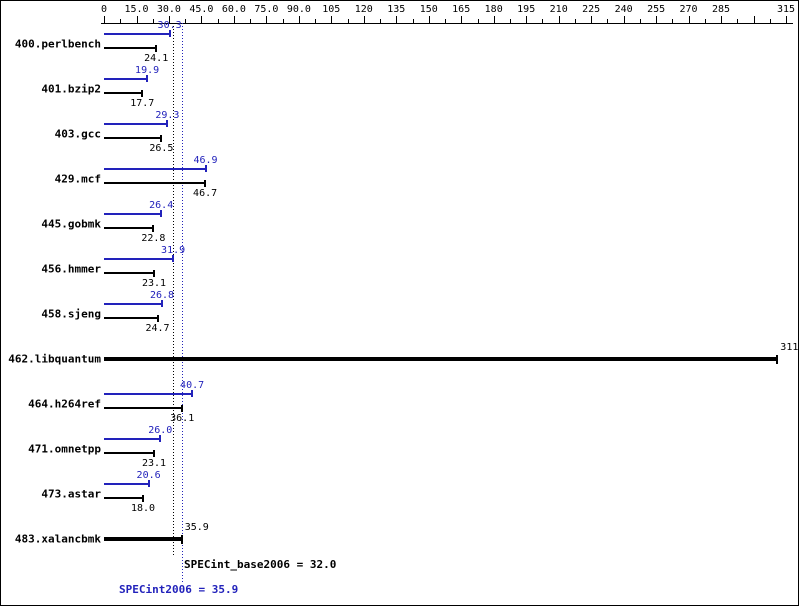 The width and height of the screenshot is (799, 606). I want to click on axis-tick-label: 180, so click(493, 9).